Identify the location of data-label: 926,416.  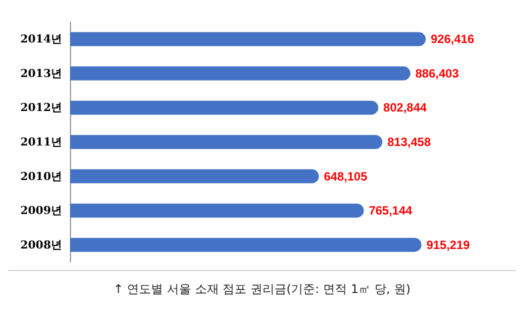
(452, 39).